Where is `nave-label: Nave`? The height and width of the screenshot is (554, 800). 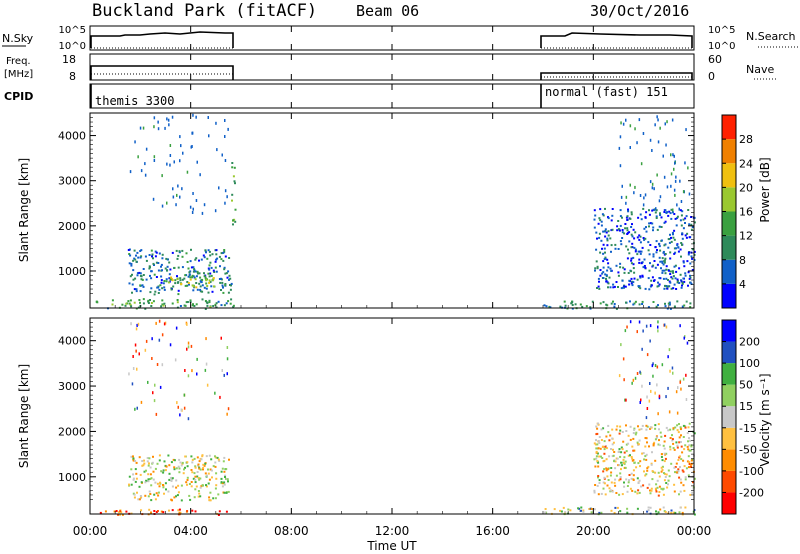
nave-label: Nave is located at coordinates (760, 69).